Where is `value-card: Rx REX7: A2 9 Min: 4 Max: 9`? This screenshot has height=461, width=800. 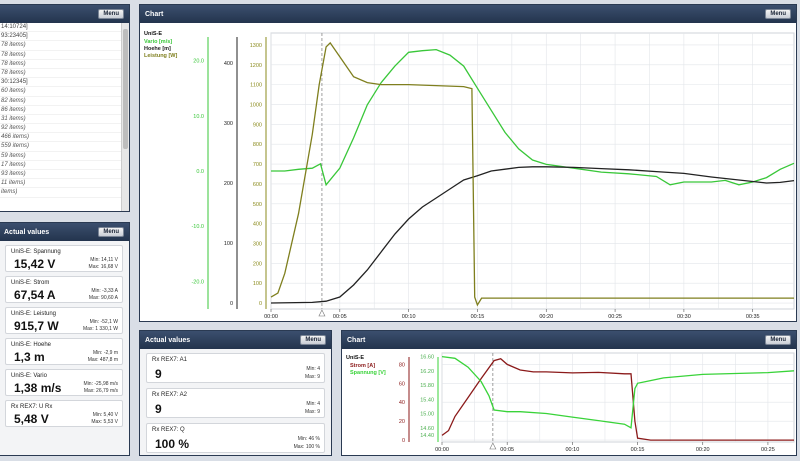 value-card: Rx REX7: A2 9 Min: 4 Max: 9 is located at coordinates (235, 403).